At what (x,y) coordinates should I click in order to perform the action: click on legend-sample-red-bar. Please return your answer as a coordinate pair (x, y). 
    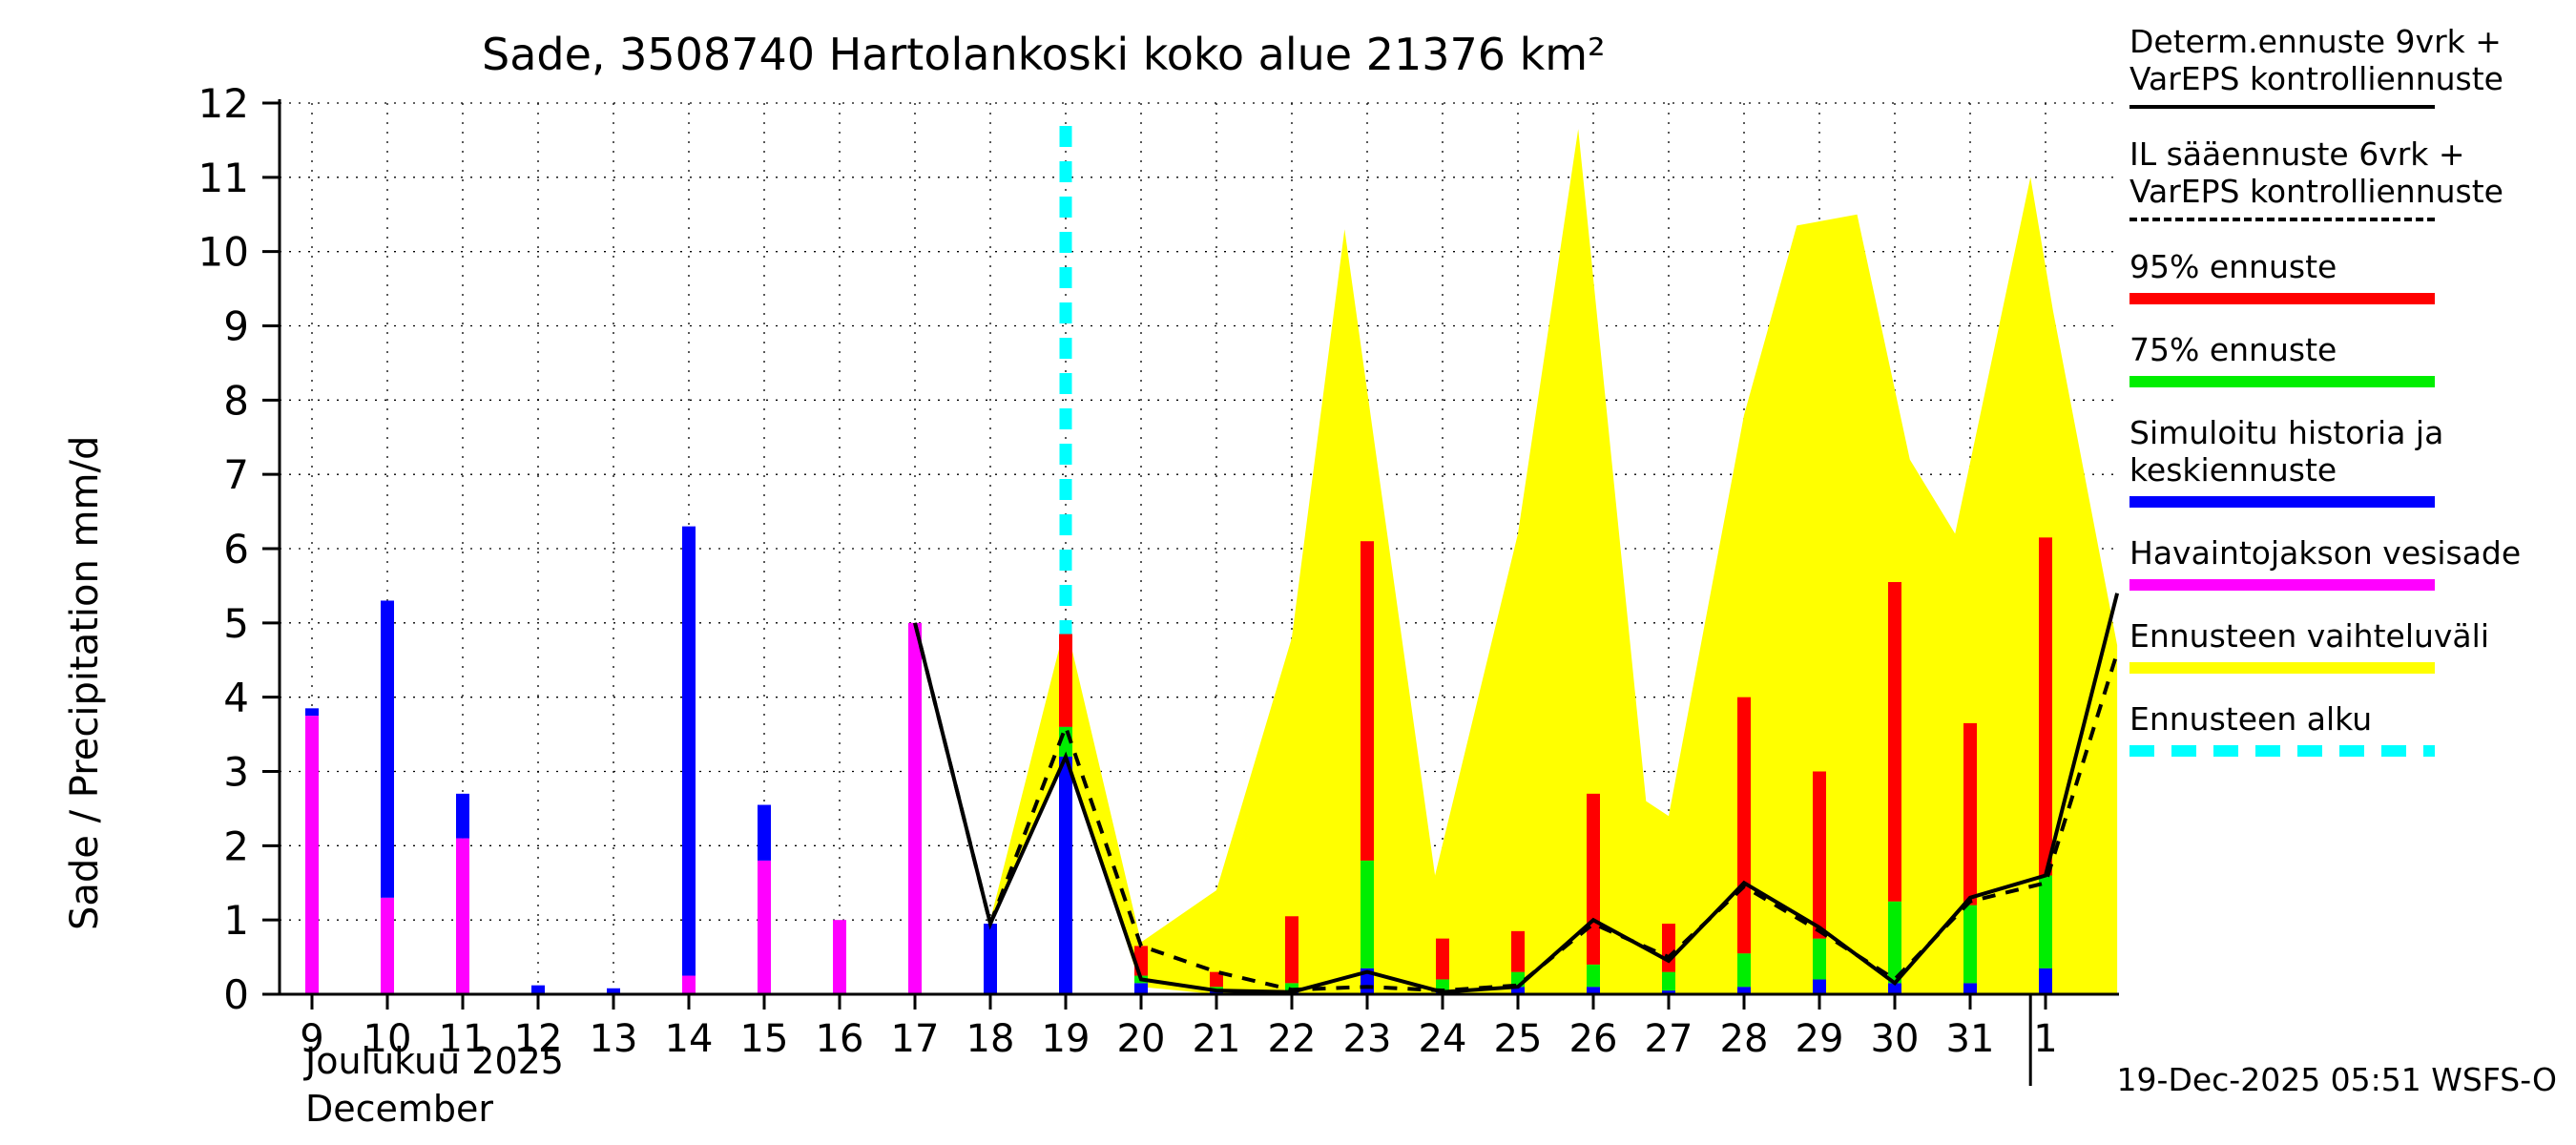
    Looking at the image, I should click on (2282, 298).